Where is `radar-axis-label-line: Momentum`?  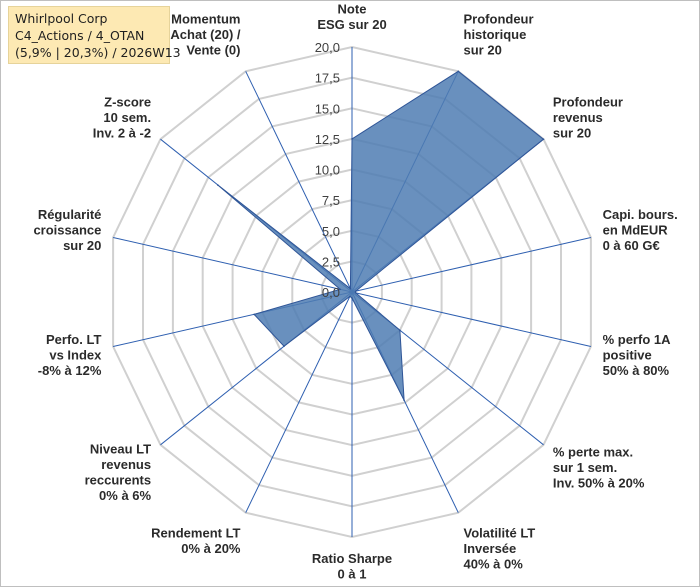
radar-axis-label-line: Momentum is located at coordinates (205, 19).